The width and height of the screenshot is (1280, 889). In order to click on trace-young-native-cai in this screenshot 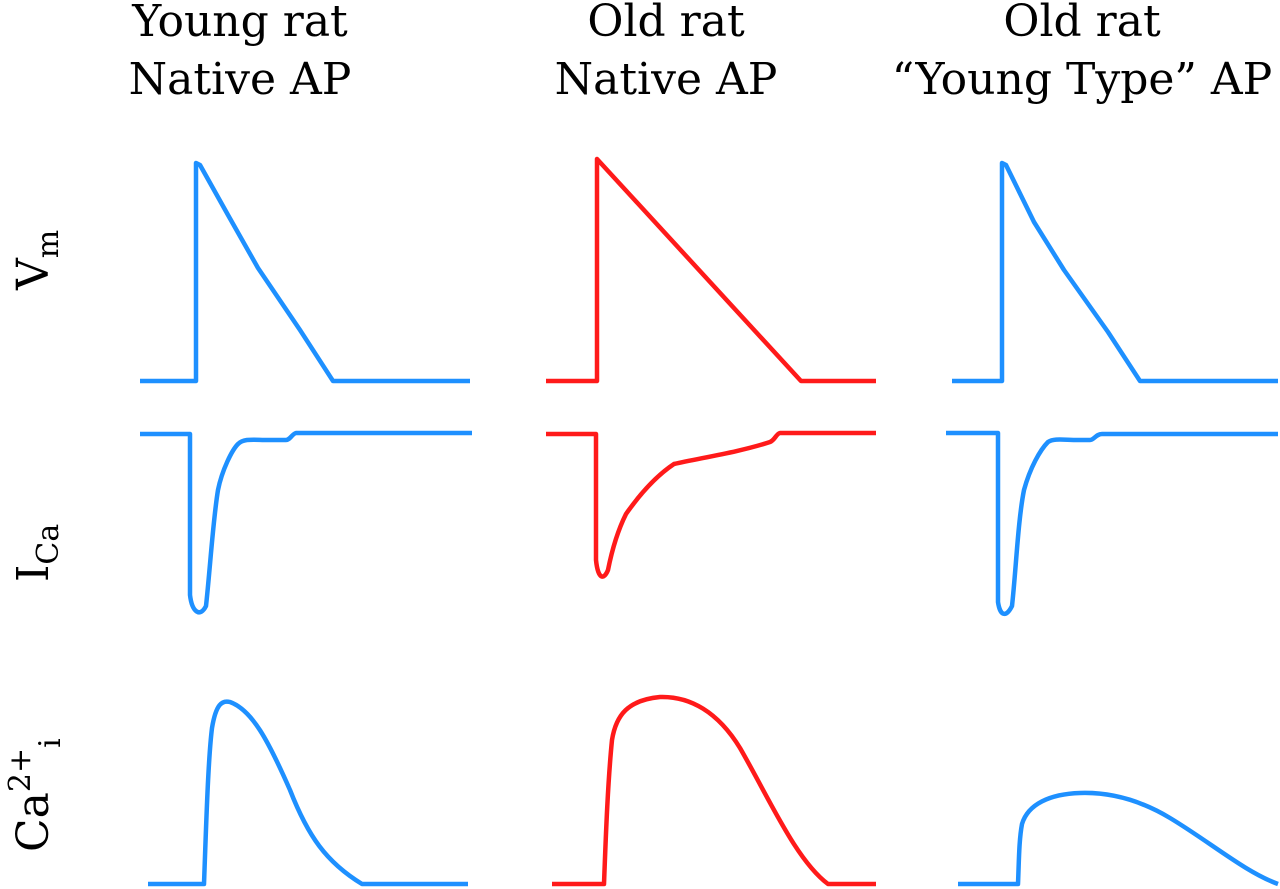, I will do `click(308, 793)`.